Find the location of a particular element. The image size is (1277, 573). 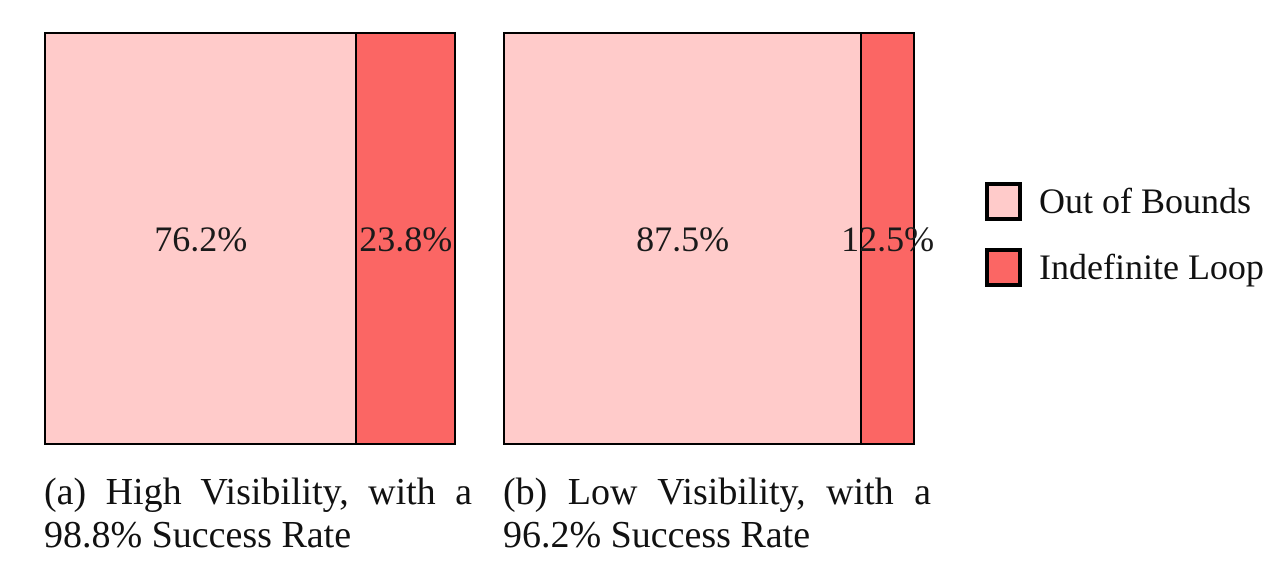

chart-a-value-label-indefinite-loop: 23.8% is located at coordinates (406, 238).